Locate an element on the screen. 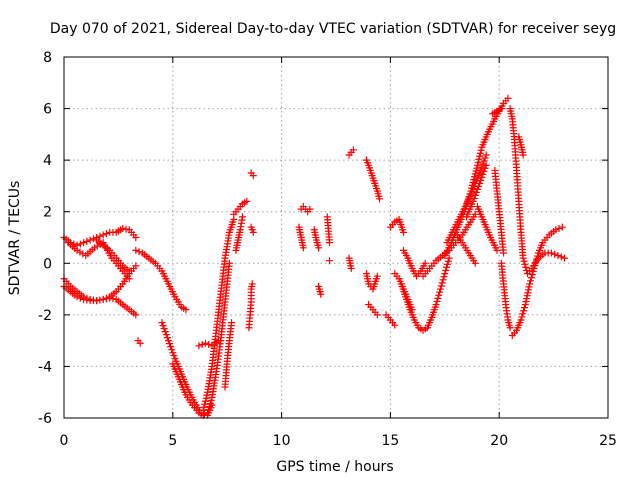 This screenshot has height=480, width=640. series-arc-N is located at coordinates (240, 207).